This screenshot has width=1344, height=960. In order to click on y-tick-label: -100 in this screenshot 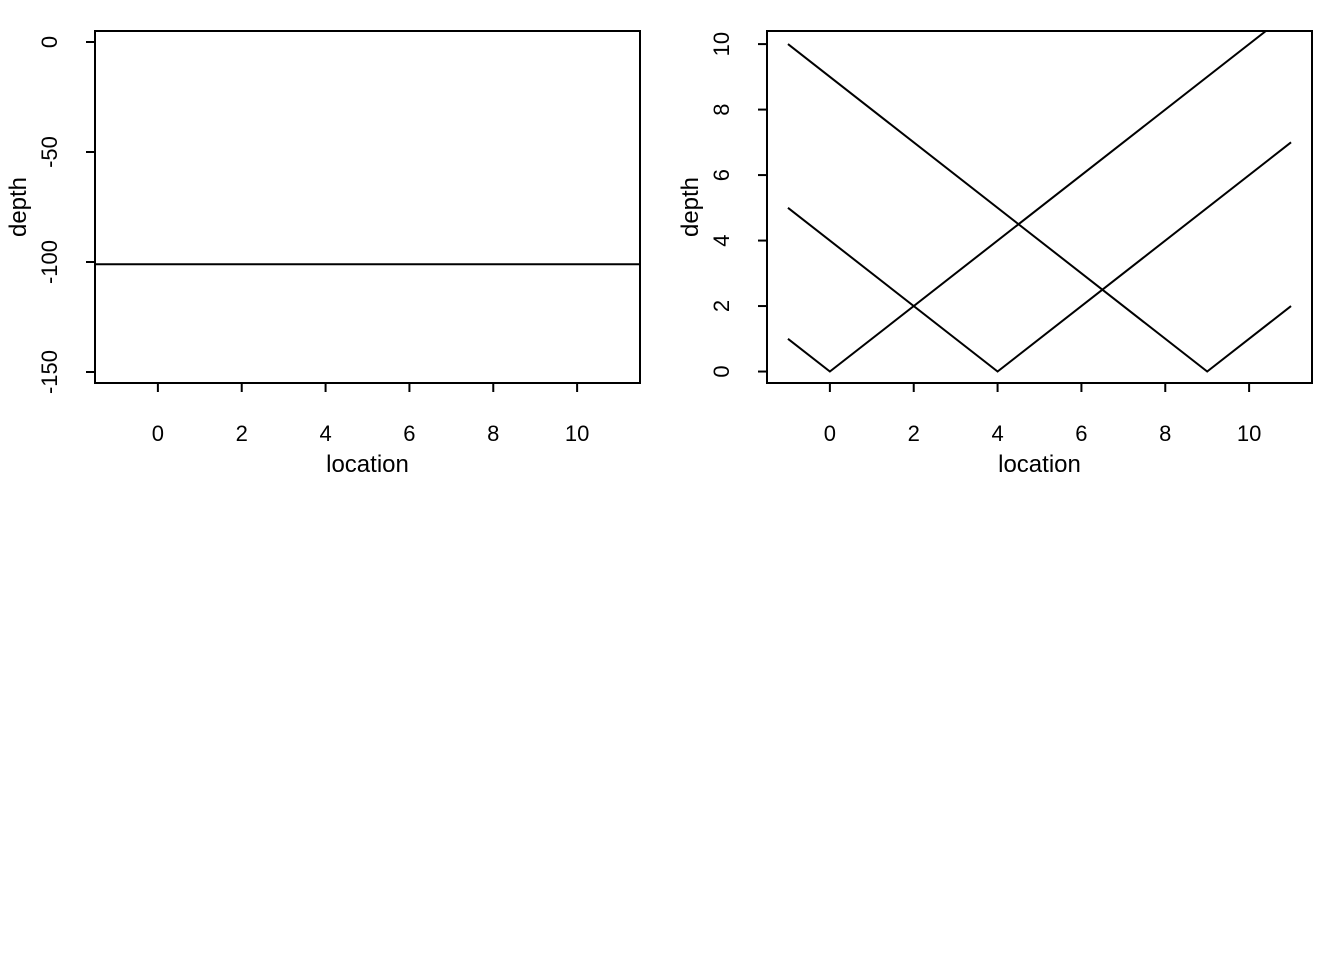, I will do `click(49, 262)`.